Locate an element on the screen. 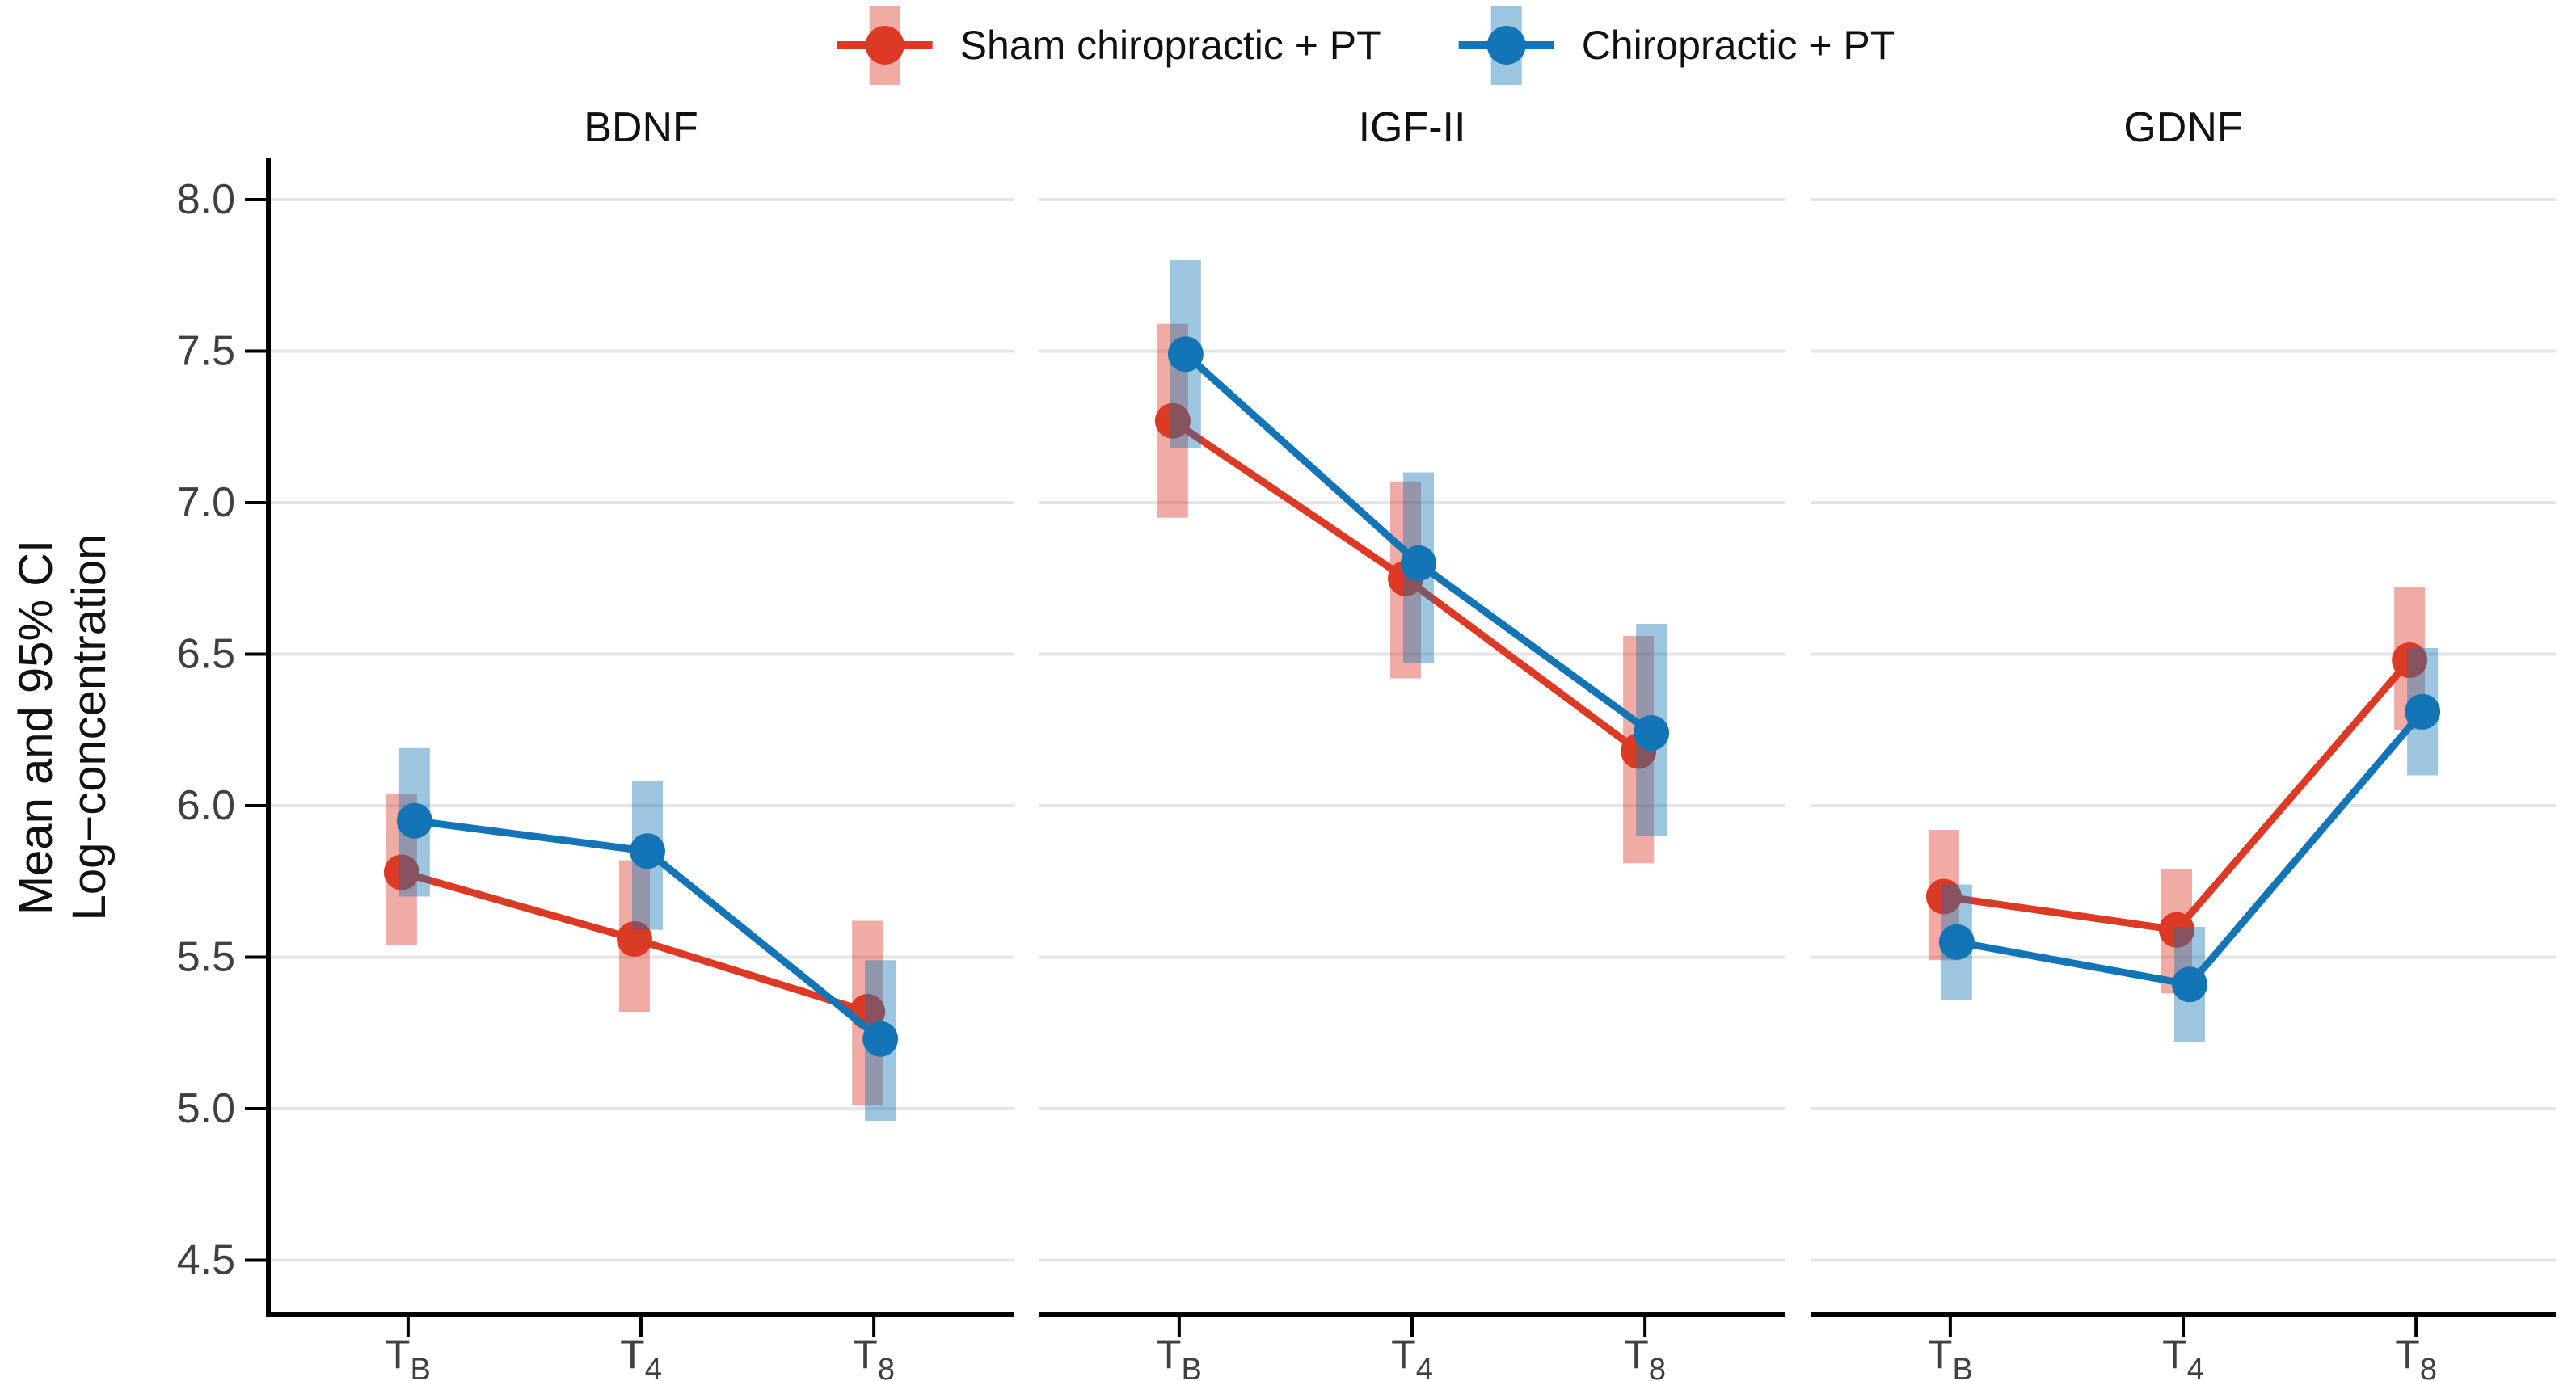  y-tick-label: 7.5 is located at coordinates (206, 351).